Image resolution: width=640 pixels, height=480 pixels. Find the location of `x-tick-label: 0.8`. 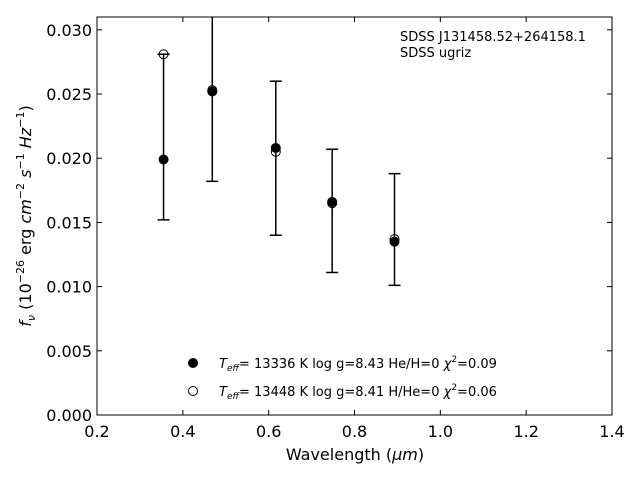

x-tick-label: 0.8 is located at coordinates (354, 431).